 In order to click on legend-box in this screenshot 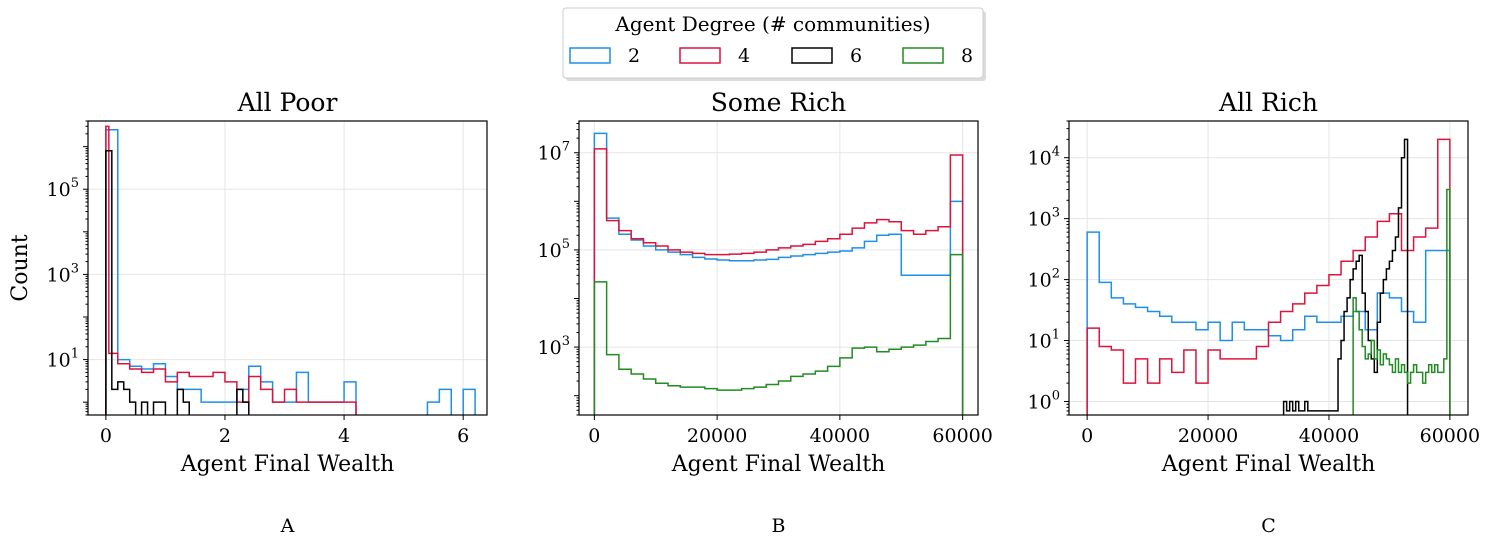, I will do `click(773, 43)`.